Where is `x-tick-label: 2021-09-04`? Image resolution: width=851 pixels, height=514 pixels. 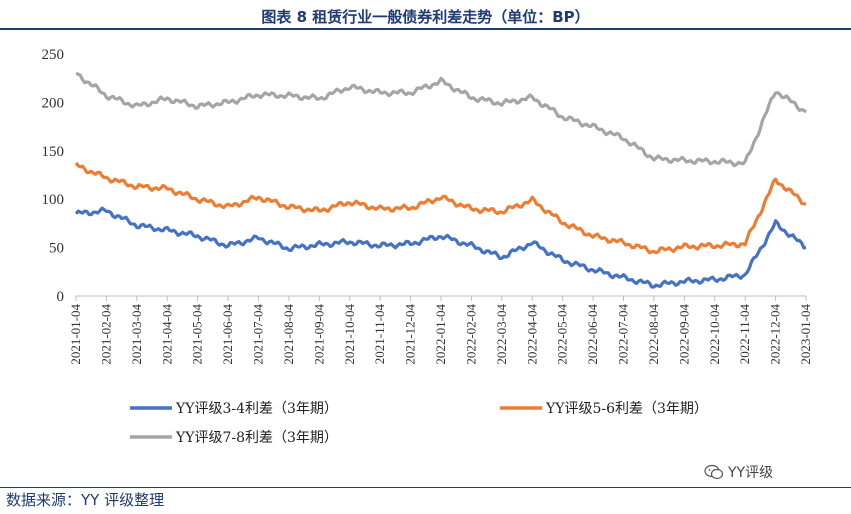 x-tick-label: 2021-09-04 is located at coordinates (318, 334).